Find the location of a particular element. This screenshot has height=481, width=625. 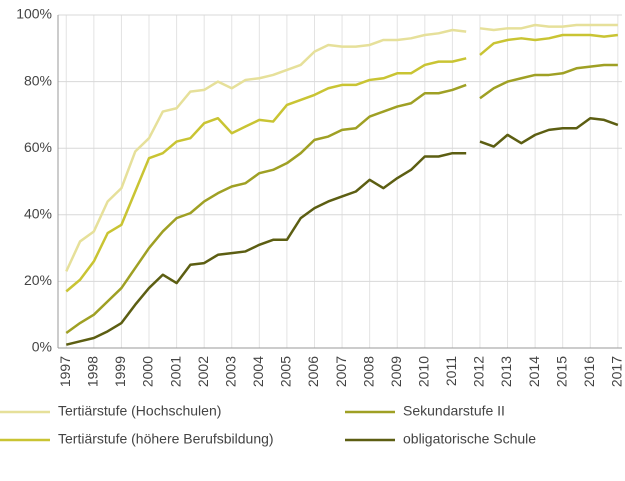

legend-label: obligatorische Schule is located at coordinates (469, 439).